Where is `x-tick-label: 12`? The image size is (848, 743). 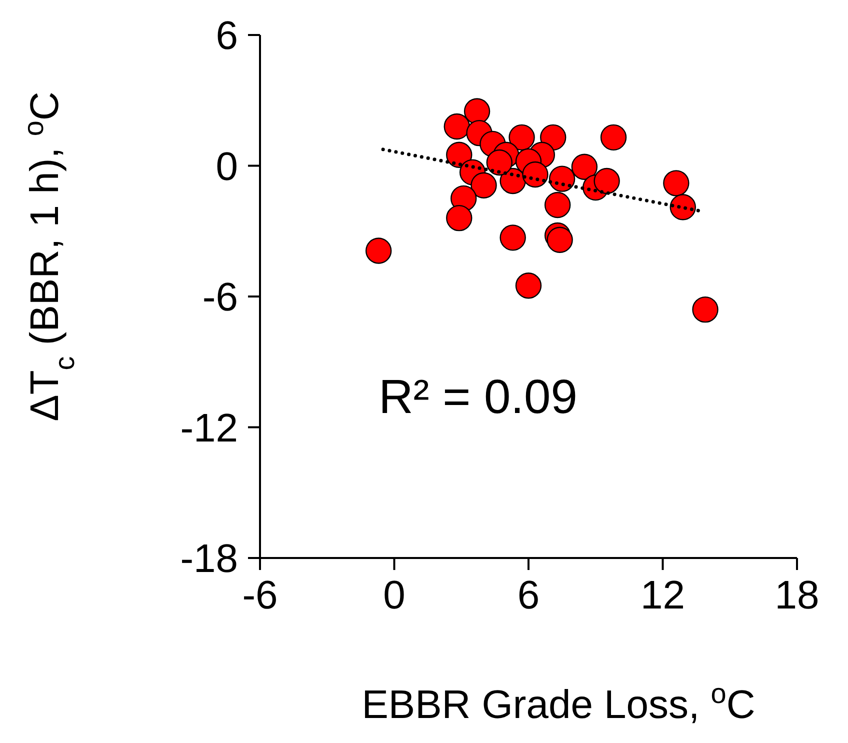
x-tick-label: 12 is located at coordinates (662, 595).